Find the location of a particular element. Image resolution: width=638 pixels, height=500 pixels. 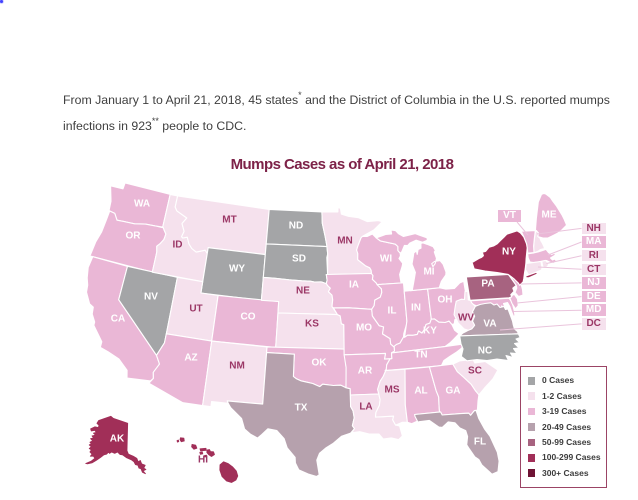

svg-text: MN is located at coordinates (345, 241).